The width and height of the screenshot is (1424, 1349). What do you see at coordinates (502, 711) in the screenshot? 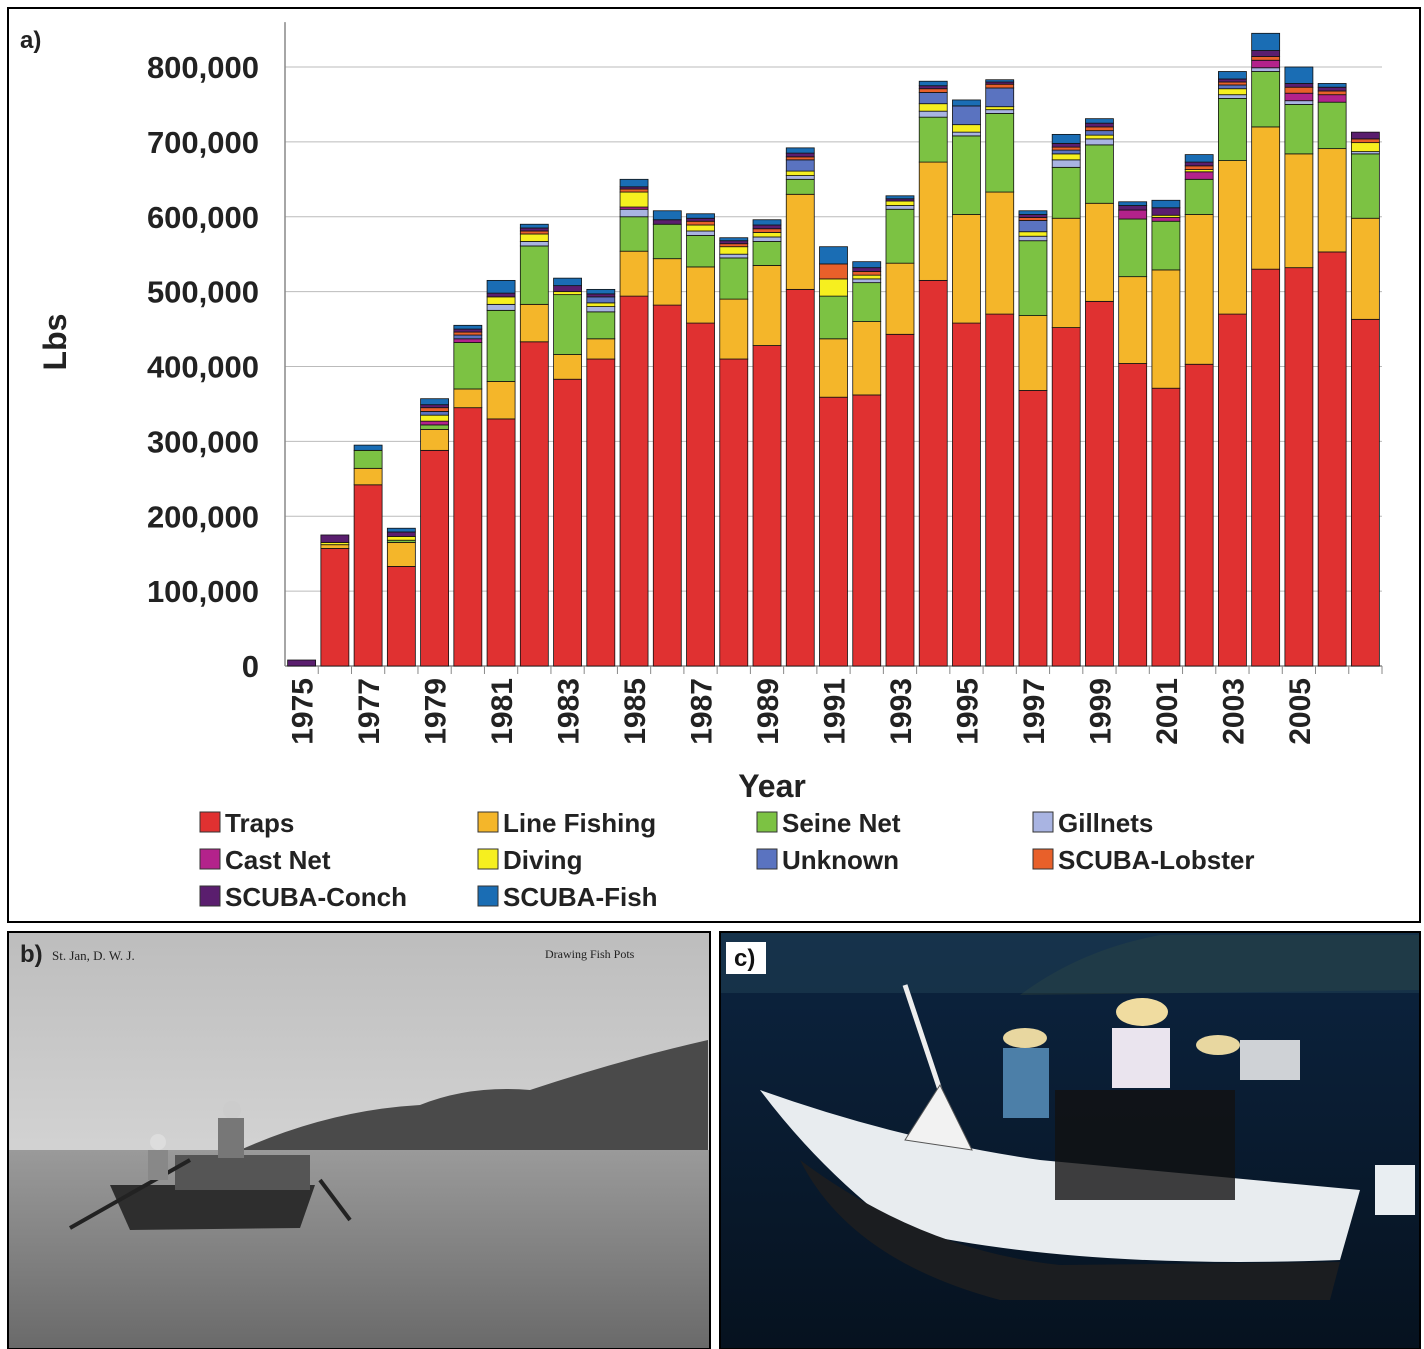
I see `x-tick-label: 1981` at bounding box center [502, 711].